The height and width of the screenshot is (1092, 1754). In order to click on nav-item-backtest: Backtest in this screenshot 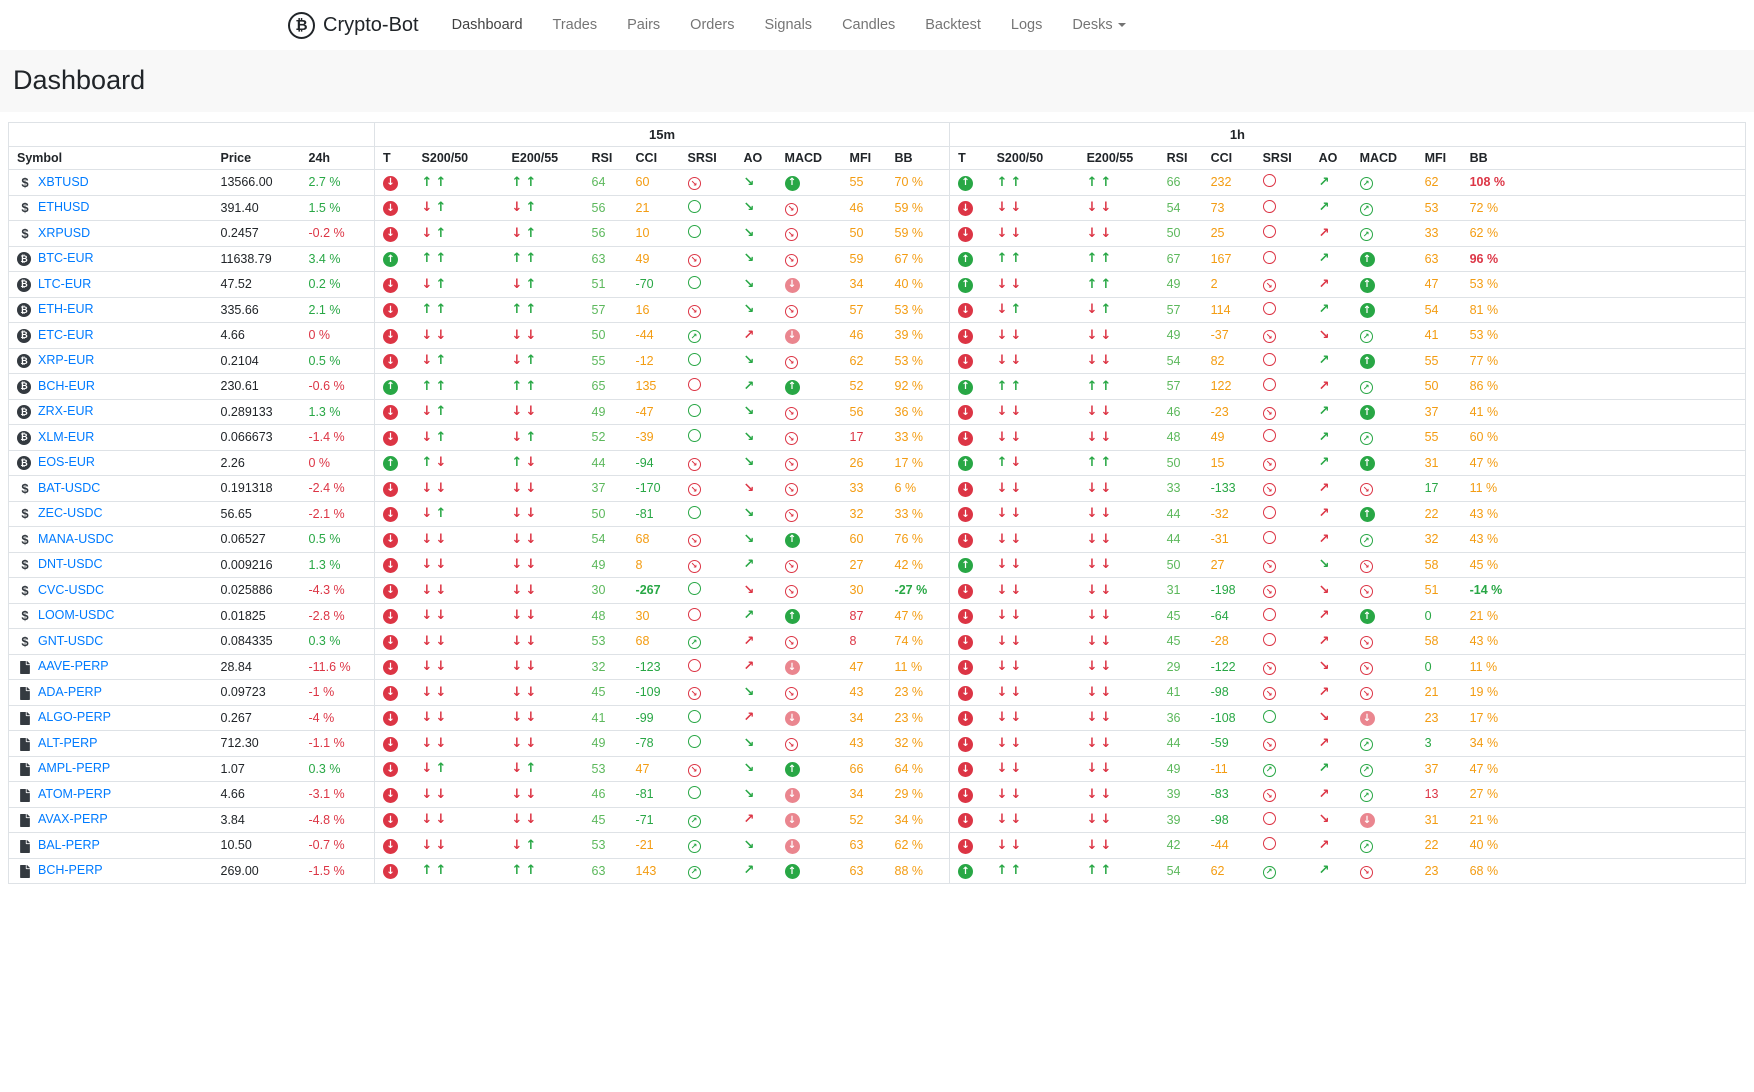, I will do `click(953, 25)`.